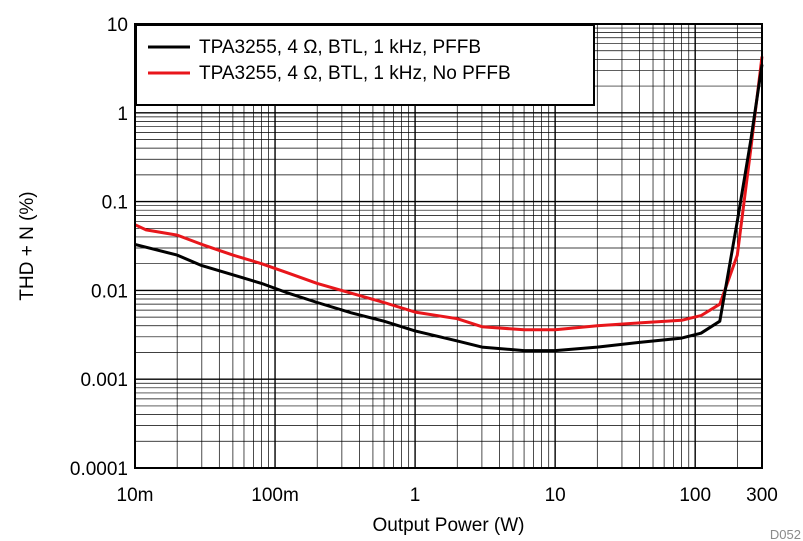 The image size is (803, 541). What do you see at coordinates (447, 495) in the screenshot?
I see `x-tick-labels: 10m 100m 1 10 100 300` at bounding box center [447, 495].